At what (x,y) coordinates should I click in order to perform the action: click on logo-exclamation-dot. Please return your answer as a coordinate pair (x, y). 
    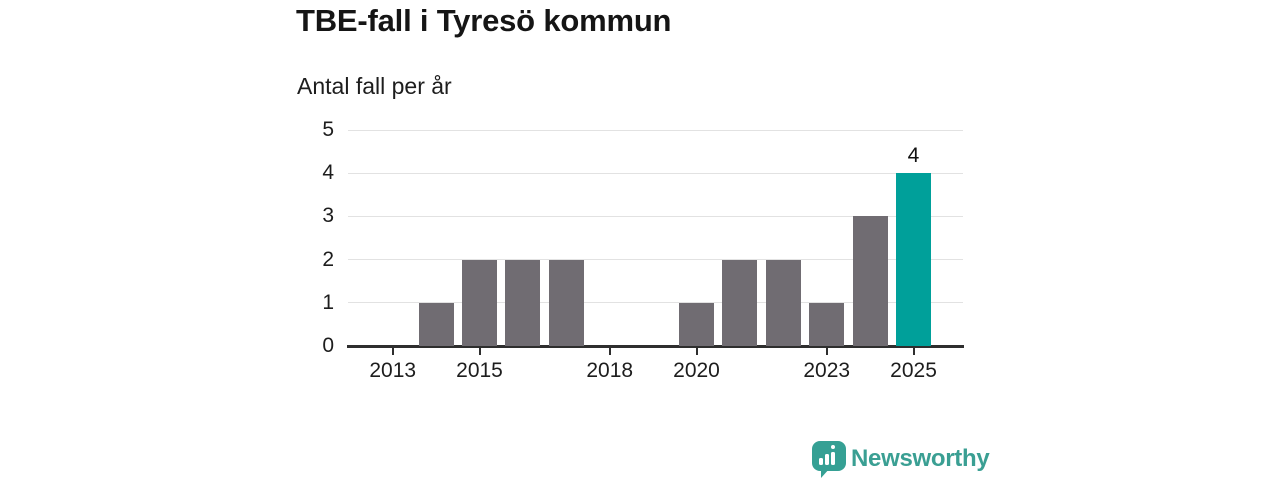
    Looking at the image, I should click on (833, 447).